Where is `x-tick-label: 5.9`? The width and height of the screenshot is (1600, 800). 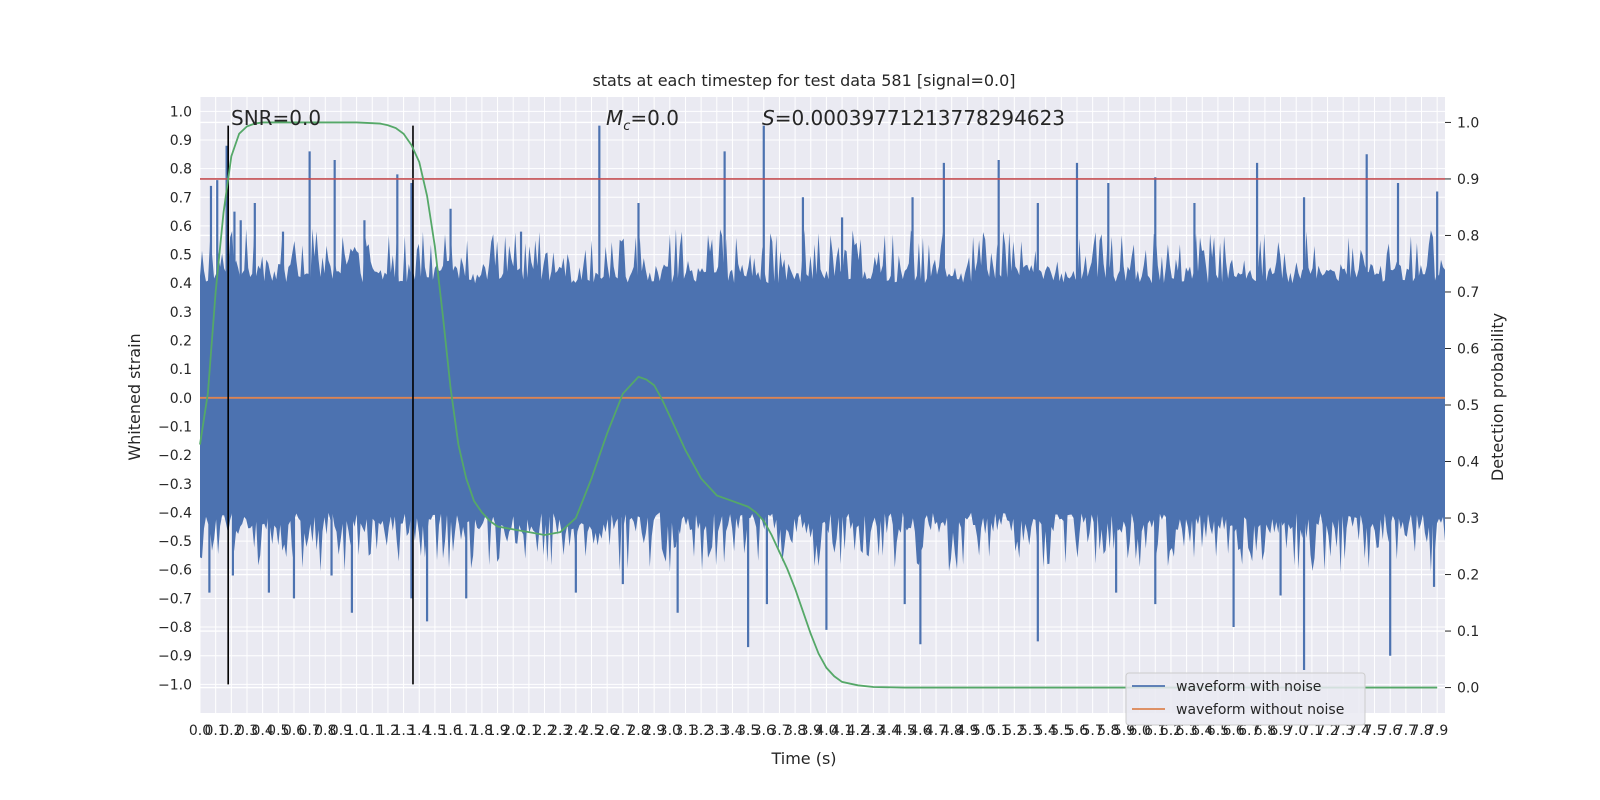
x-tick-label: 5.9 is located at coordinates (1124, 731).